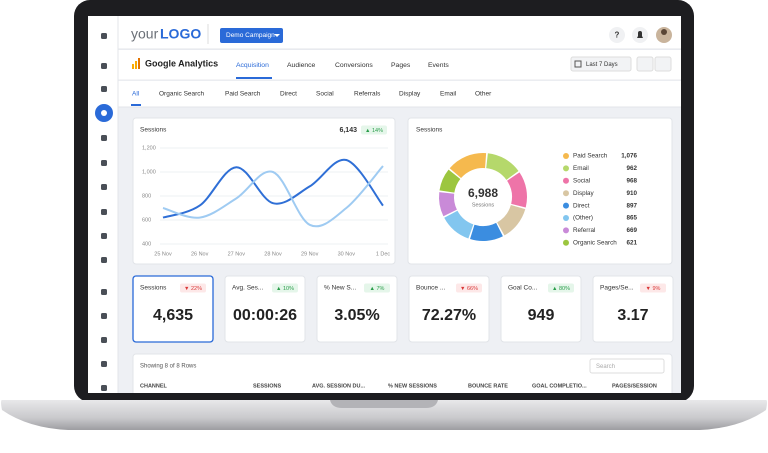 Image resolution: width=768 pixels, height=453 pixels. What do you see at coordinates (254, 78) in the screenshot?
I see `tab-underline` at bounding box center [254, 78].